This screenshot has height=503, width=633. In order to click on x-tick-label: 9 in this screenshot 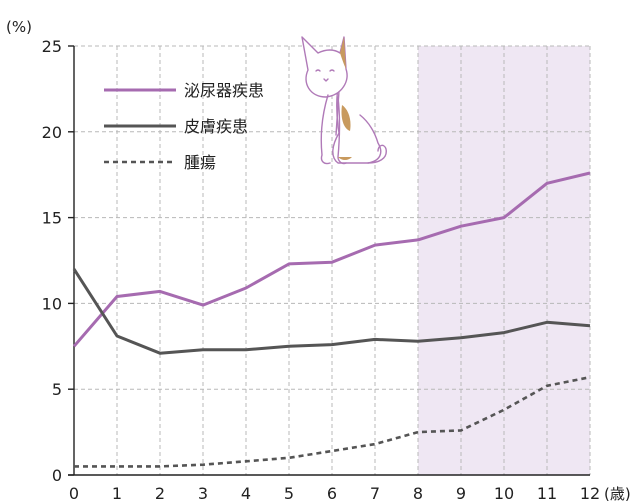, I will do `click(461, 493)`.